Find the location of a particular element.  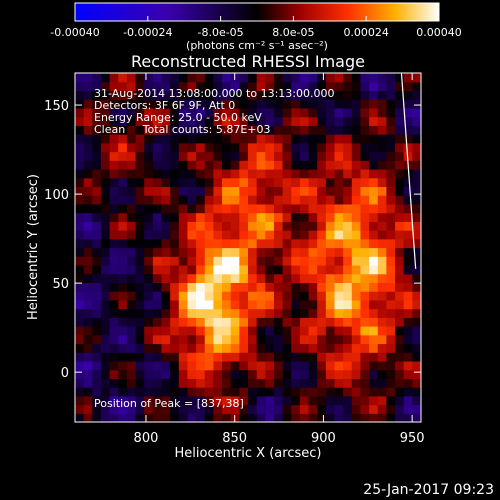

info-line-time: 31-Aug-2014 13:08:00.000 to 13:13:00.000 is located at coordinates (214, 93).